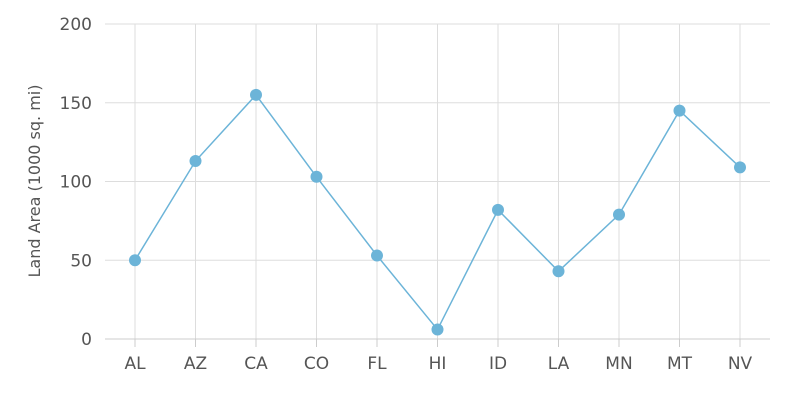 The image size is (800, 400). What do you see at coordinates (377, 364) in the screenshot?
I see `x-tick-label: FL` at bounding box center [377, 364].